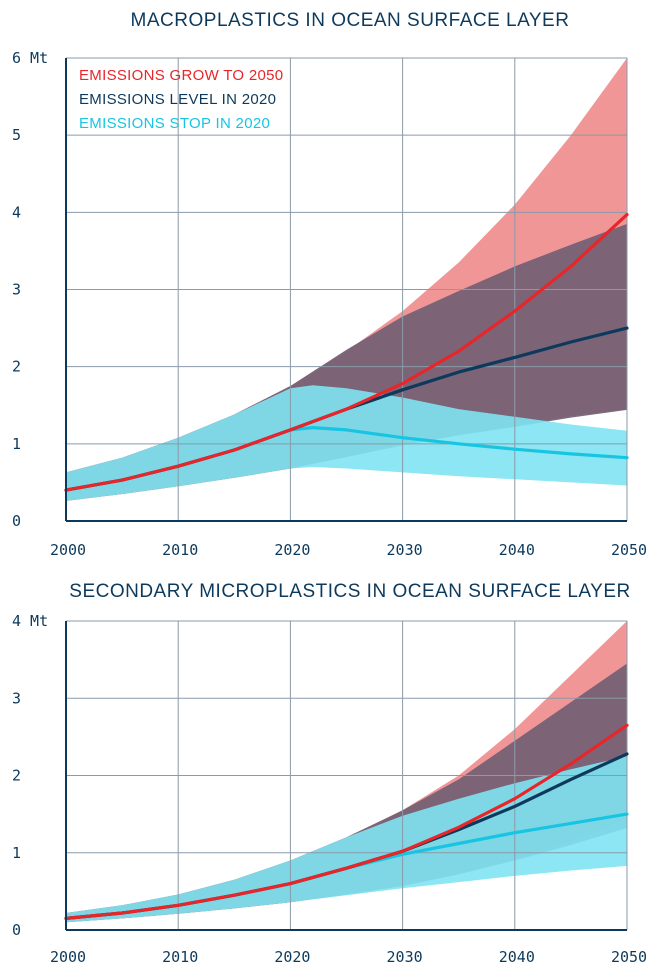 This screenshot has height=967, width=654. What do you see at coordinates (30, 58) in the screenshot?
I see `y-tick-label: 6 Mt` at bounding box center [30, 58].